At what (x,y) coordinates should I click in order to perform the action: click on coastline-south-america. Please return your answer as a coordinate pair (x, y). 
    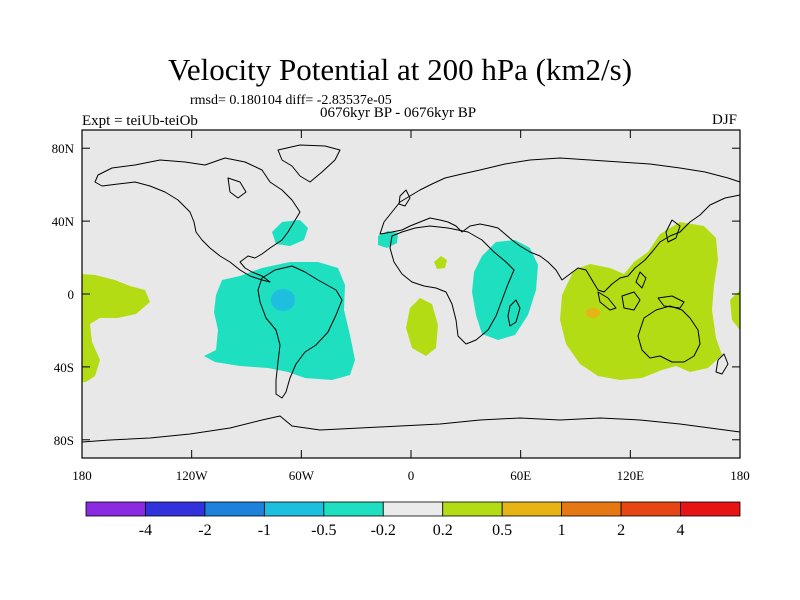
    Looking at the image, I should click on (300, 332).